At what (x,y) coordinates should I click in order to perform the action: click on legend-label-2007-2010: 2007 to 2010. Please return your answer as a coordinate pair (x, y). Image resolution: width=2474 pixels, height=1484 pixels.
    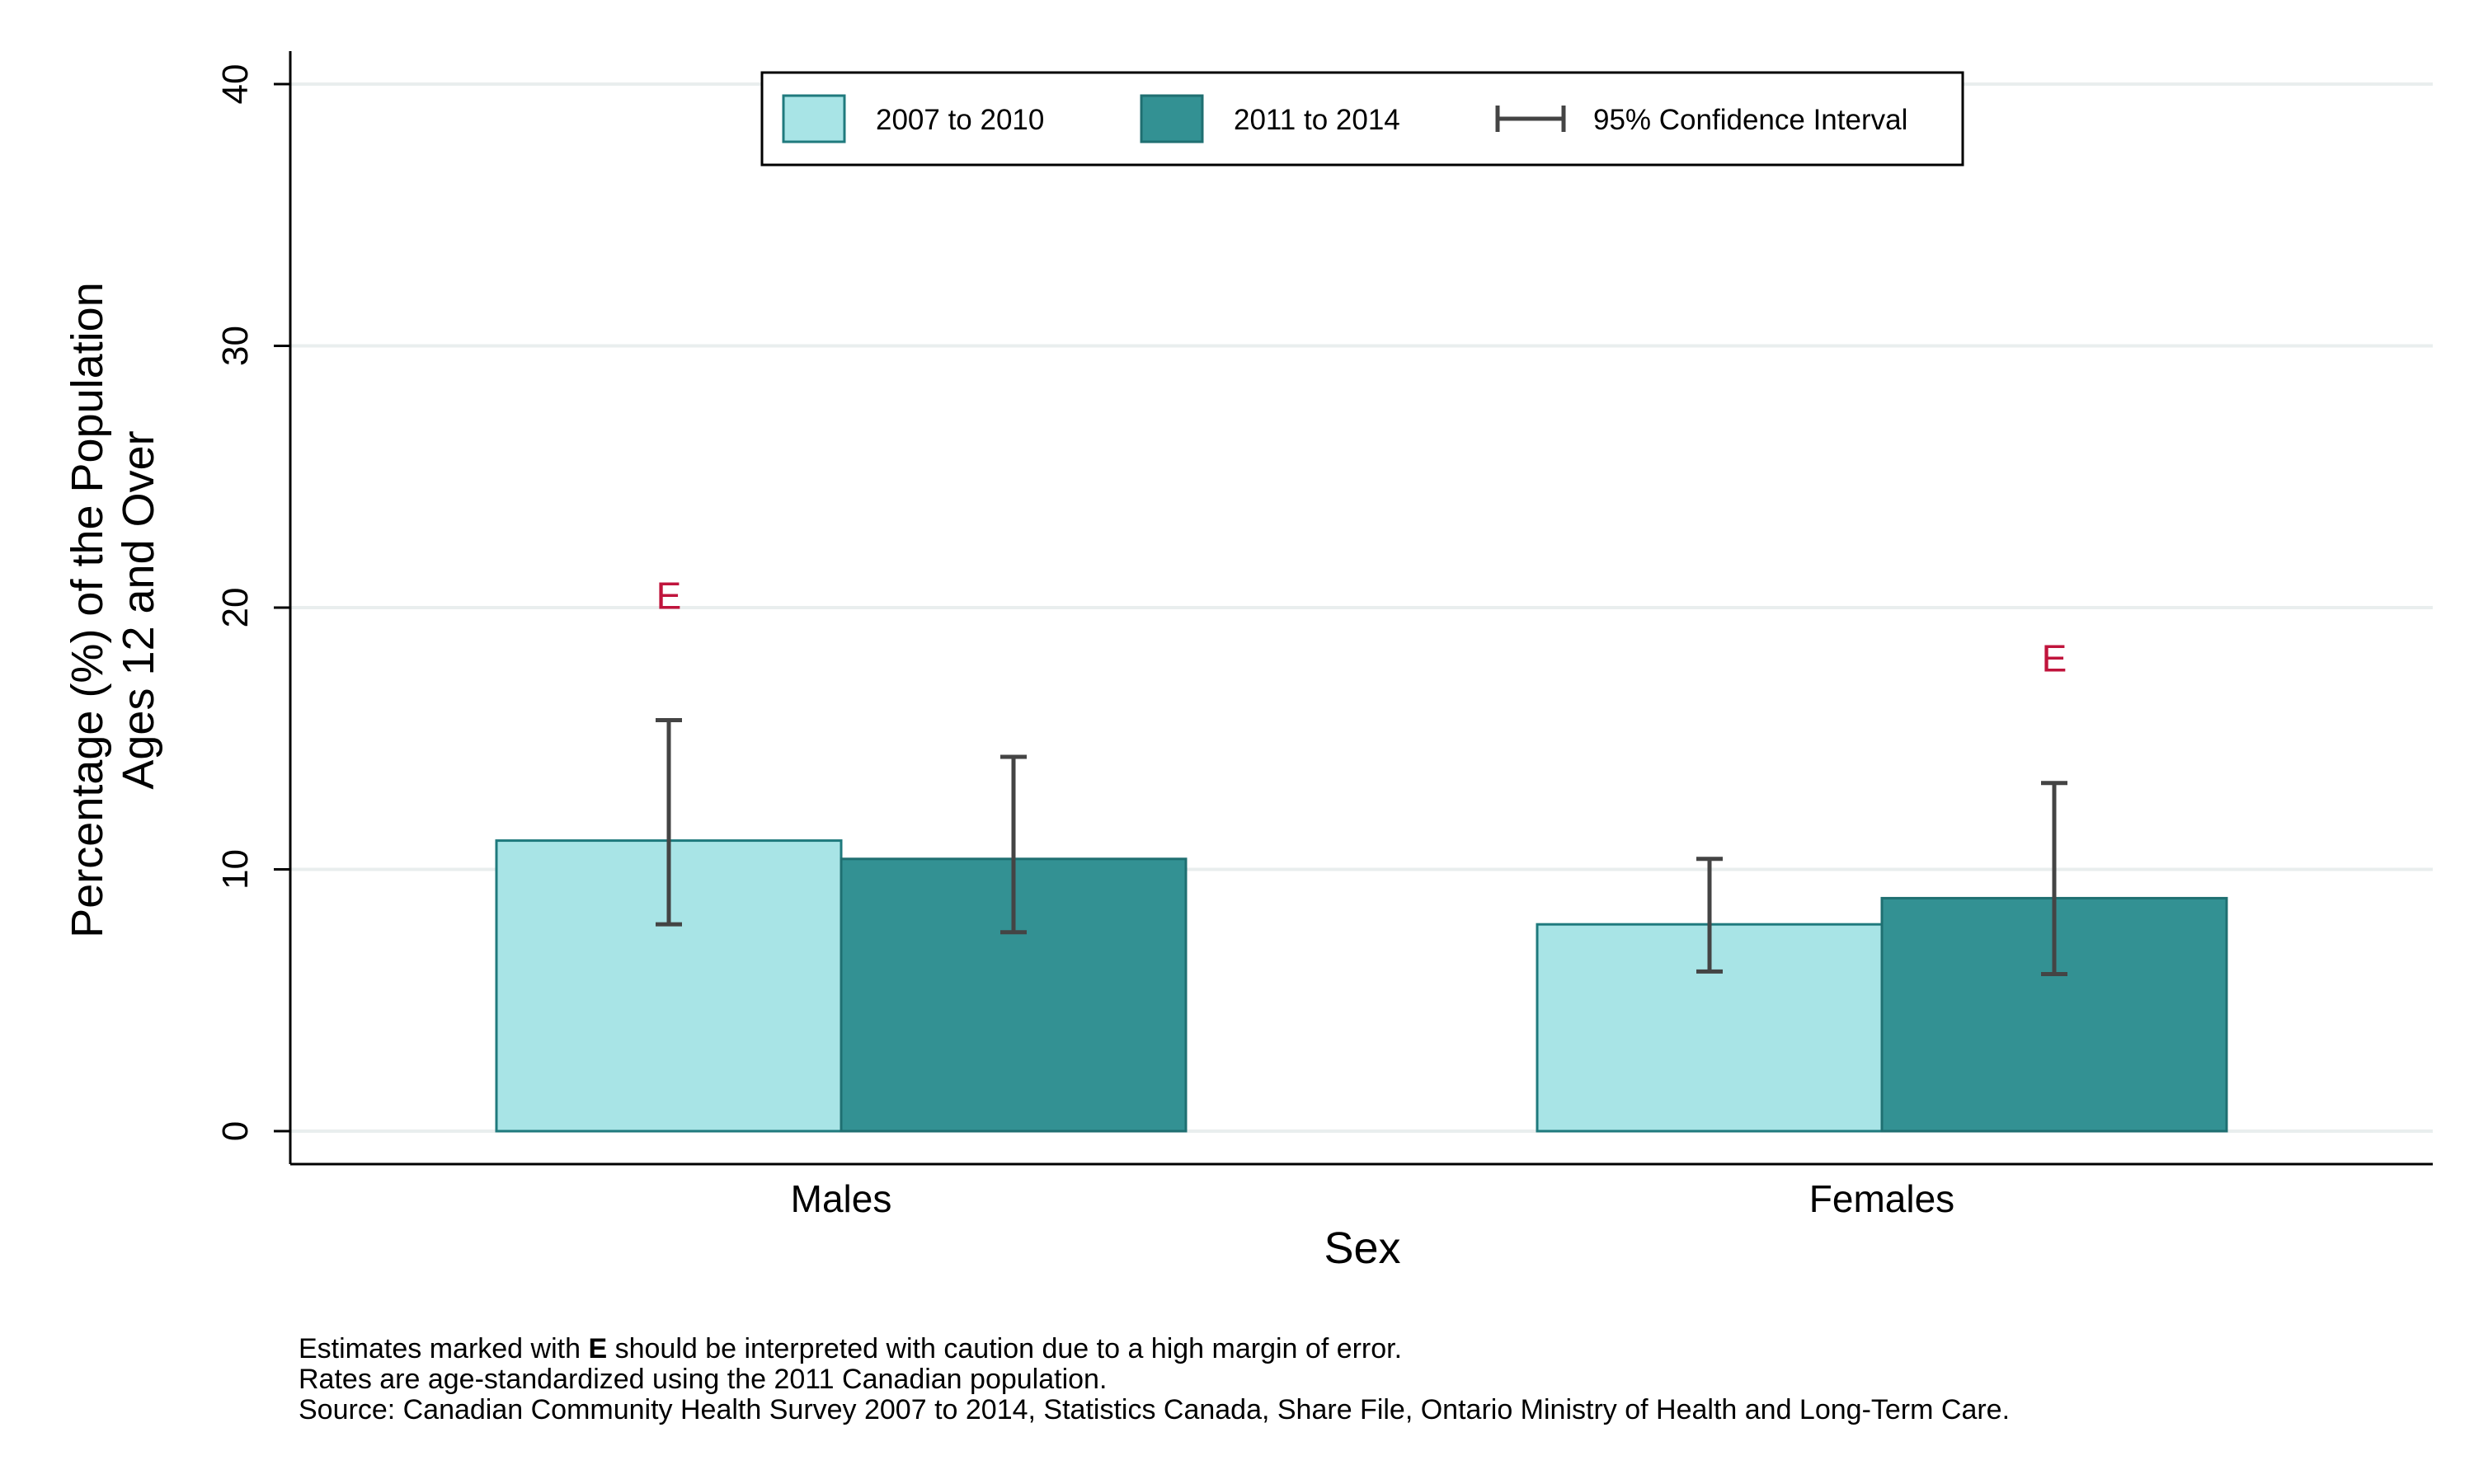
    Looking at the image, I should click on (960, 120).